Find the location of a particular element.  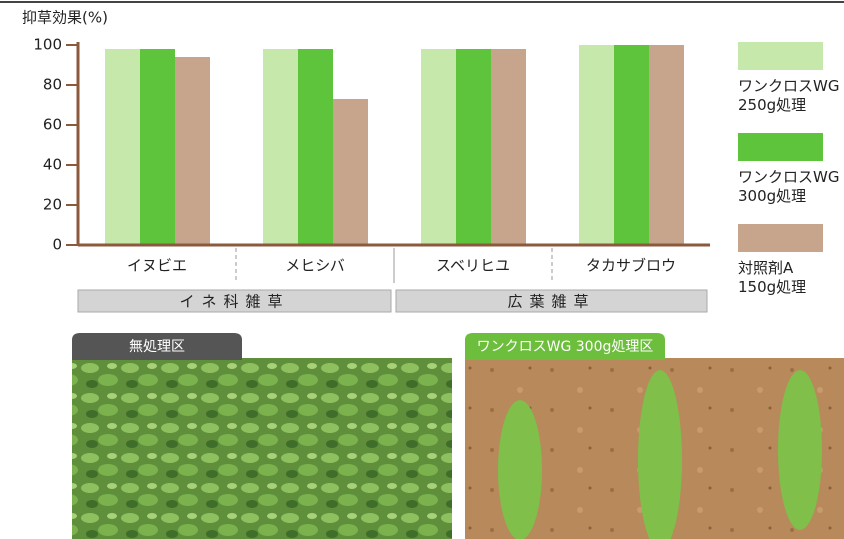

photo-label: 無処理区 is located at coordinates (157, 347).